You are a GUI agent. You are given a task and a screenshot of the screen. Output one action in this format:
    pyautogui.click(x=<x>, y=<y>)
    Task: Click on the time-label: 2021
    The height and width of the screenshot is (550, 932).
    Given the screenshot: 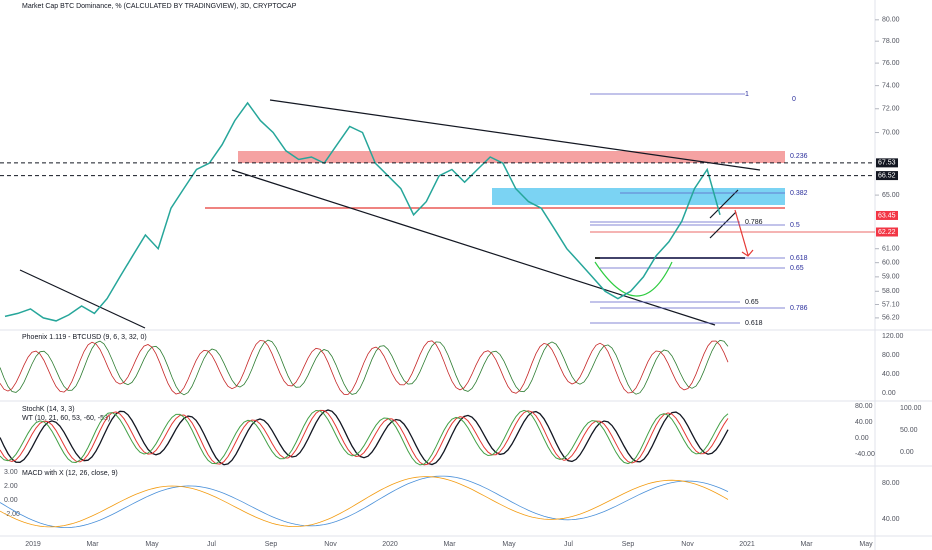 What is the action you would take?
    pyautogui.click(x=747, y=544)
    